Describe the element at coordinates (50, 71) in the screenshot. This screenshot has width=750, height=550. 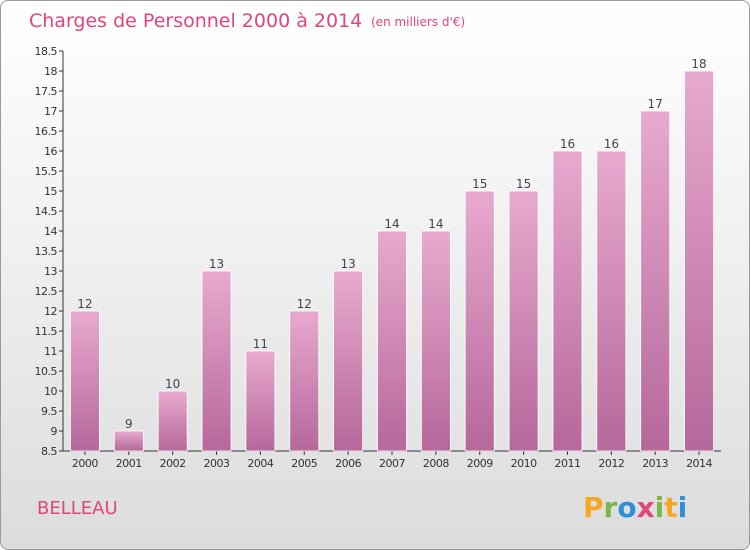
I see `y-tick-label: 18` at that location.